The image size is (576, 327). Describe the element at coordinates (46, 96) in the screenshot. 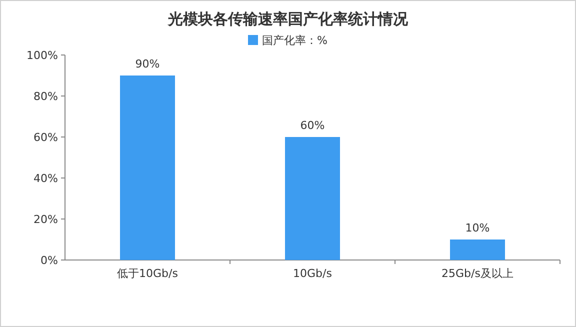

I see `y-tick-label: 80%` at that location.